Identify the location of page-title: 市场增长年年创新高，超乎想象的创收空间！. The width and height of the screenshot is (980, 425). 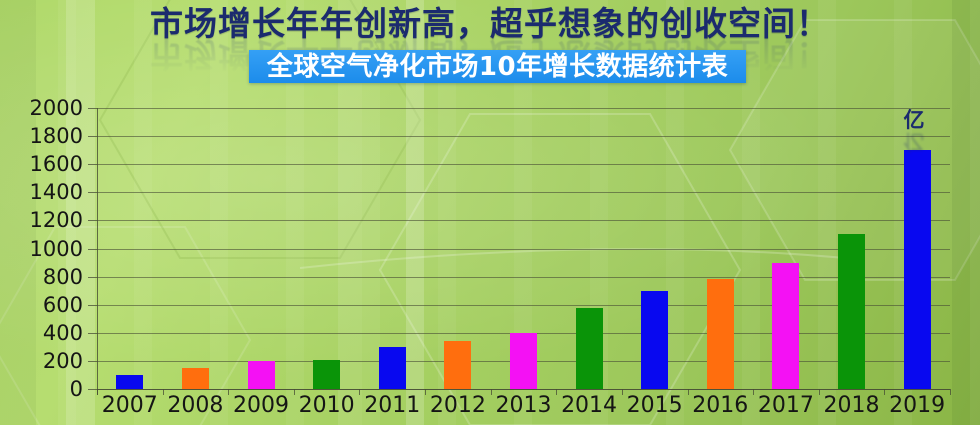
(490, 23).